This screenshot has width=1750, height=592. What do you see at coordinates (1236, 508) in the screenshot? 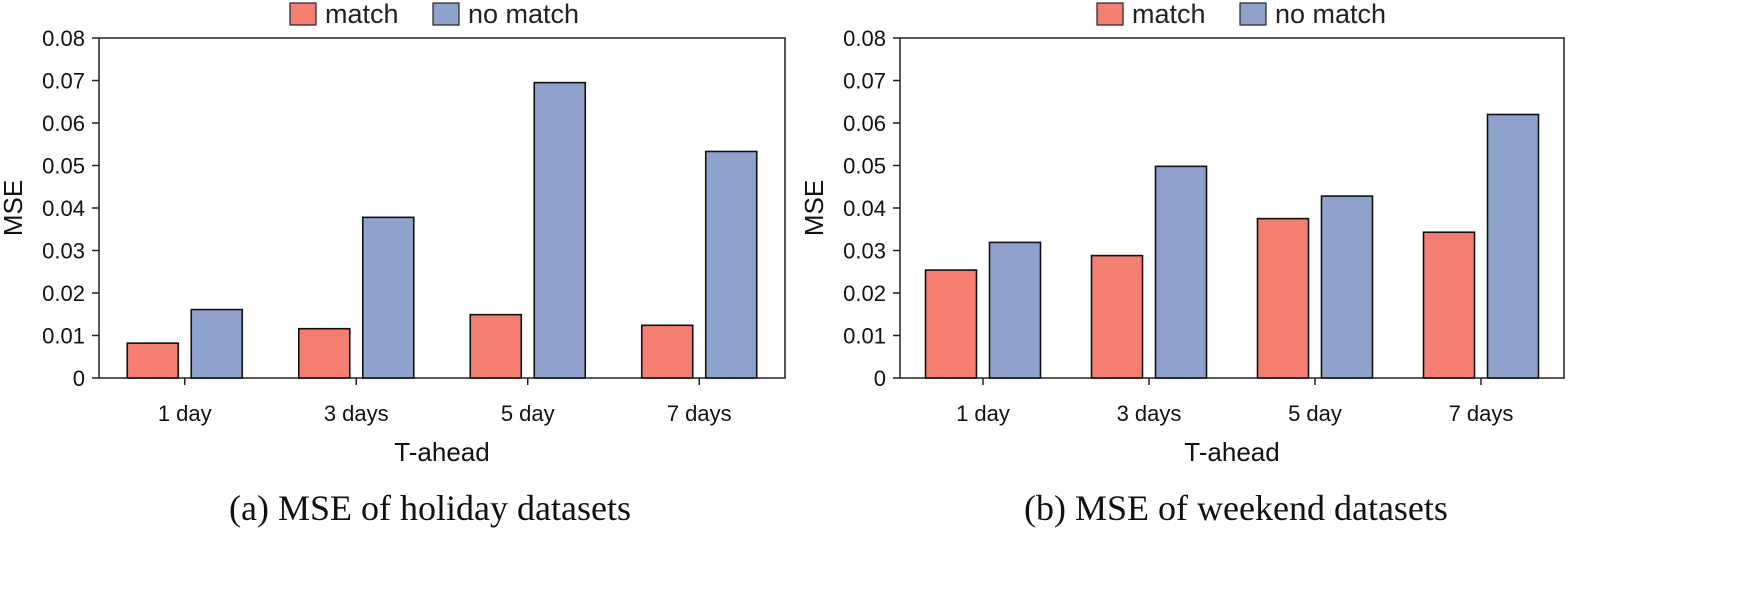
I see `figure-caption: (b) MSE of weekend datasets` at bounding box center [1236, 508].